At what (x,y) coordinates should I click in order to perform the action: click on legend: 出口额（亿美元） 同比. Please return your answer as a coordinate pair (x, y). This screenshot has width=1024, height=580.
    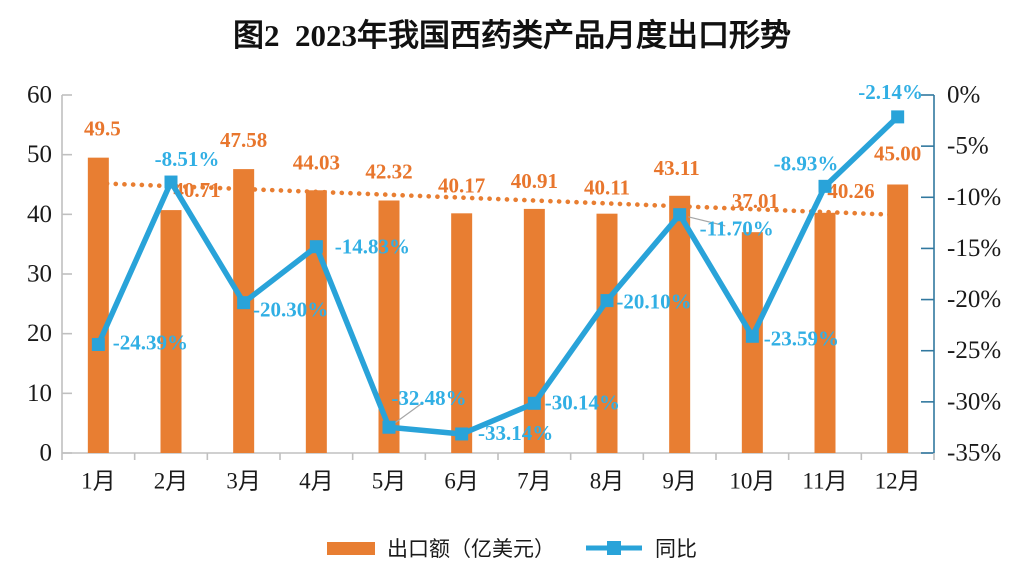
    Looking at the image, I should click on (512, 548).